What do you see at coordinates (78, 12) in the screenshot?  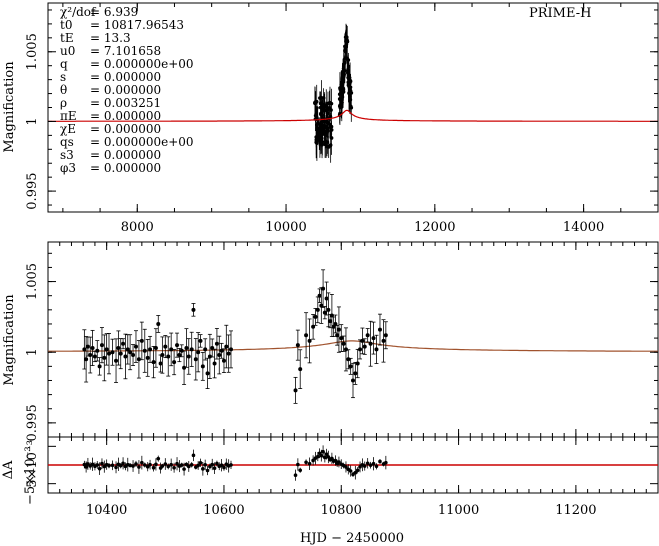 I see `param-symbol: χ²/dof` at bounding box center [78, 12].